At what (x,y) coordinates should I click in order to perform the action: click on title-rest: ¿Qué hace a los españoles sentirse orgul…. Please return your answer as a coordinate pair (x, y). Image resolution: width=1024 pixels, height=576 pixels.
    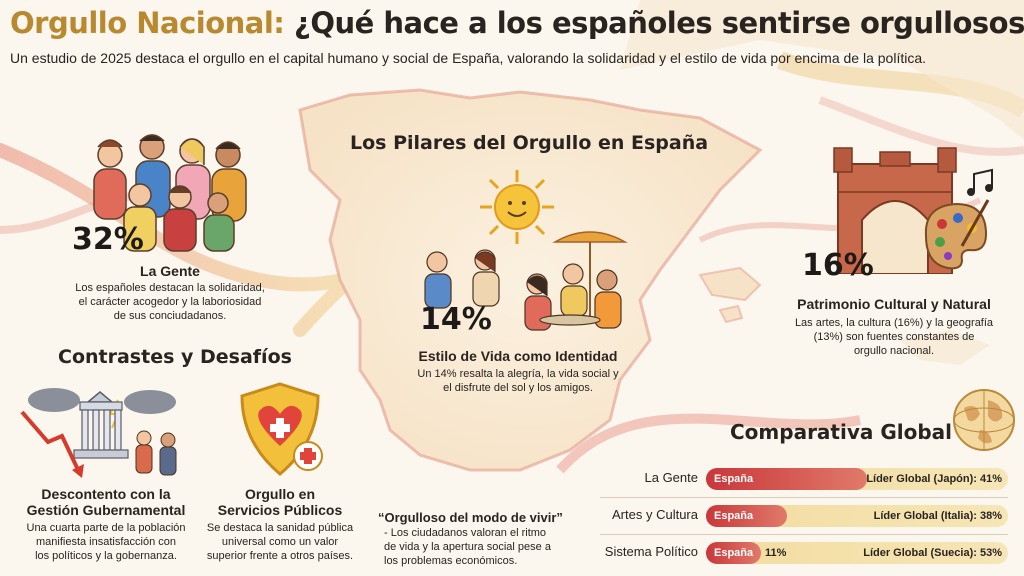
    Looking at the image, I should click on (659, 23).